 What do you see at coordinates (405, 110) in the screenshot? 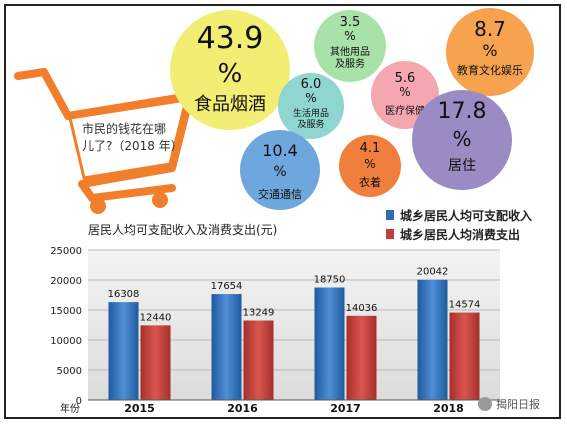
I see `bubble-label: 医疗保健` at bounding box center [405, 110].